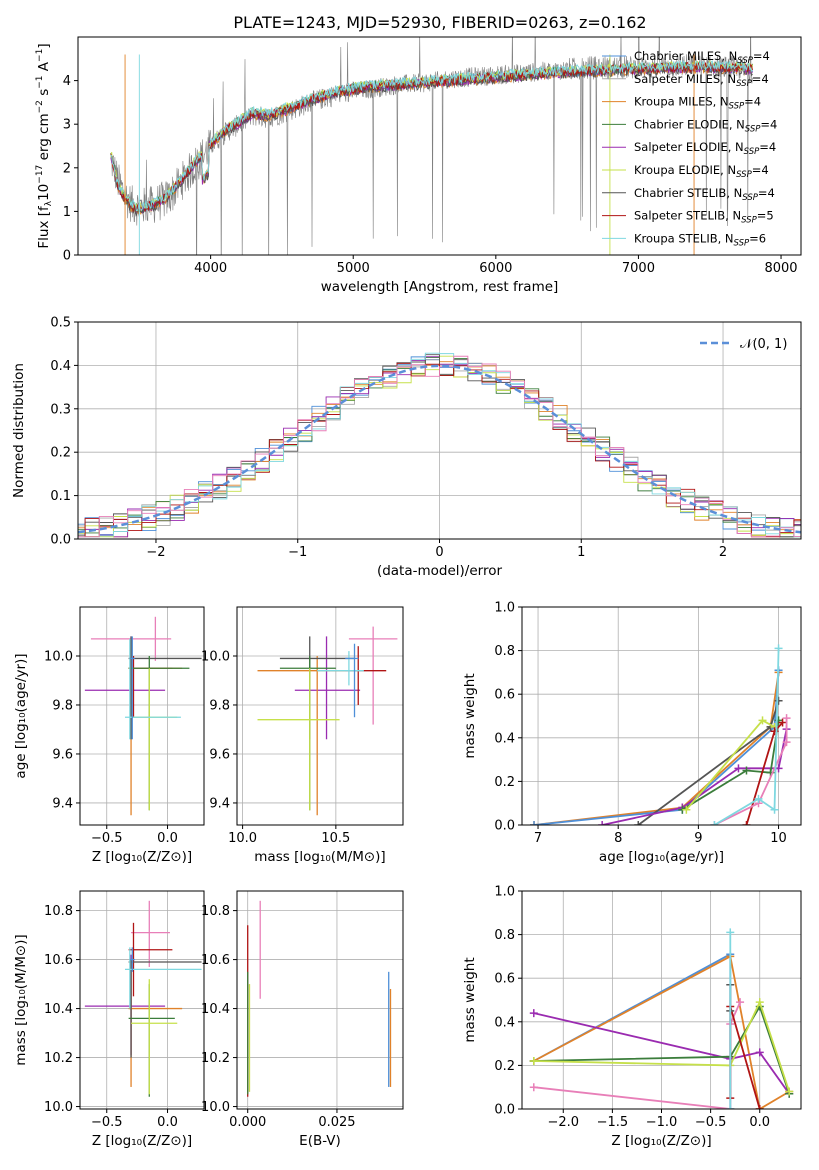 The width and height of the screenshot is (819, 1170). I want to click on age_vs_Z-xtick-label: −0.5, so click(107, 838).